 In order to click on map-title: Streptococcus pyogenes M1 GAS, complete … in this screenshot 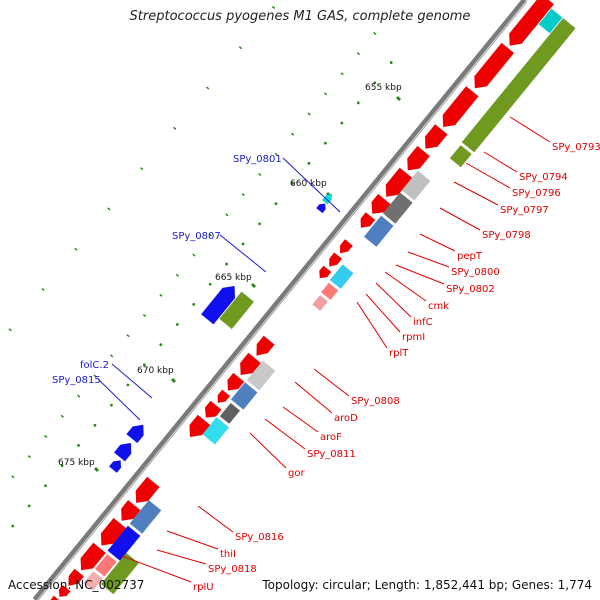, I will do `click(300, 16)`.